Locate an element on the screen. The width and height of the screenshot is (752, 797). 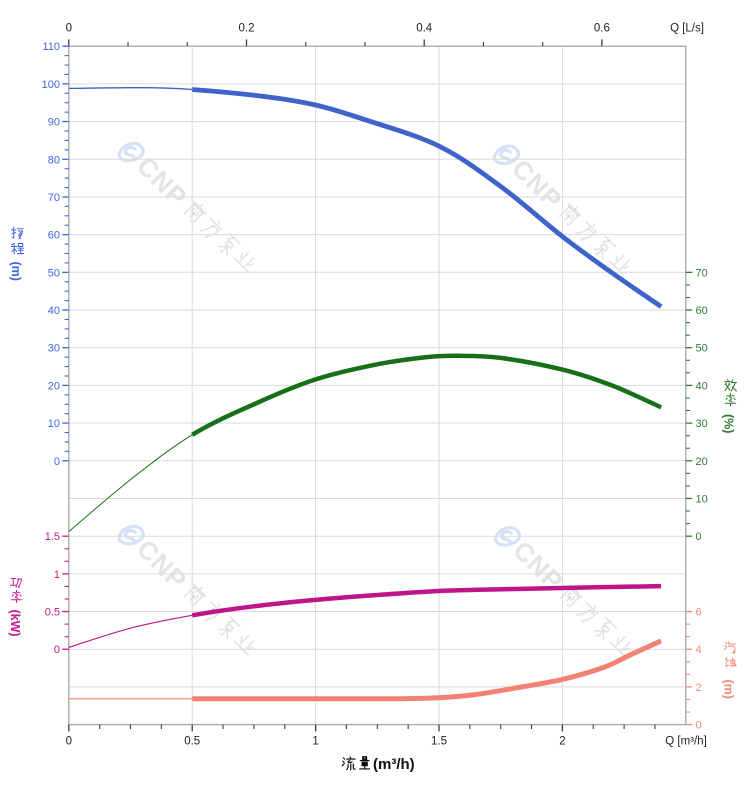
svg-text: 0.4 is located at coordinates (424, 29).